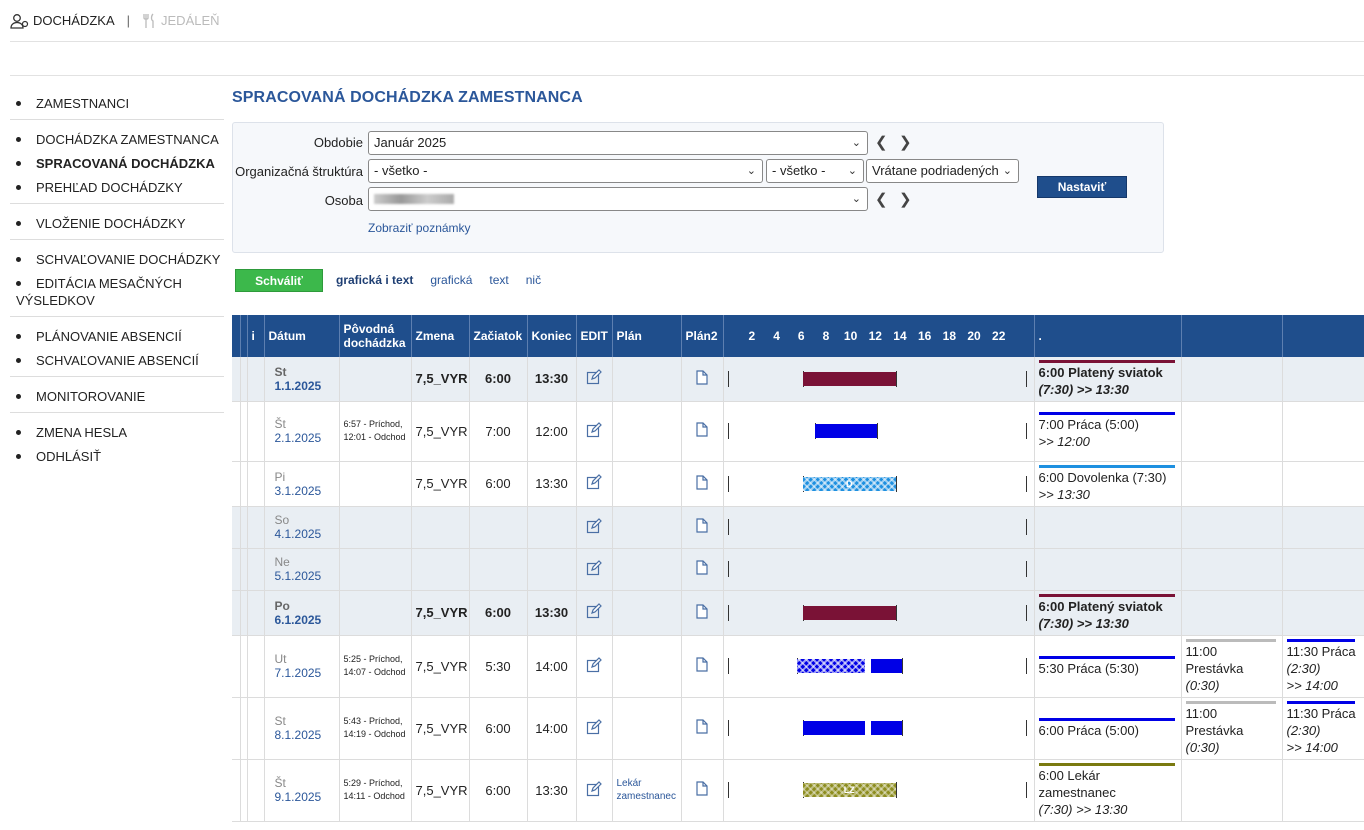 This screenshot has height=830, width=1364. What do you see at coordinates (117, 139) in the screenshot?
I see `sidebar-item-employee-attendance: DOCHÁDZKA ZAMESTNANCA` at bounding box center [117, 139].